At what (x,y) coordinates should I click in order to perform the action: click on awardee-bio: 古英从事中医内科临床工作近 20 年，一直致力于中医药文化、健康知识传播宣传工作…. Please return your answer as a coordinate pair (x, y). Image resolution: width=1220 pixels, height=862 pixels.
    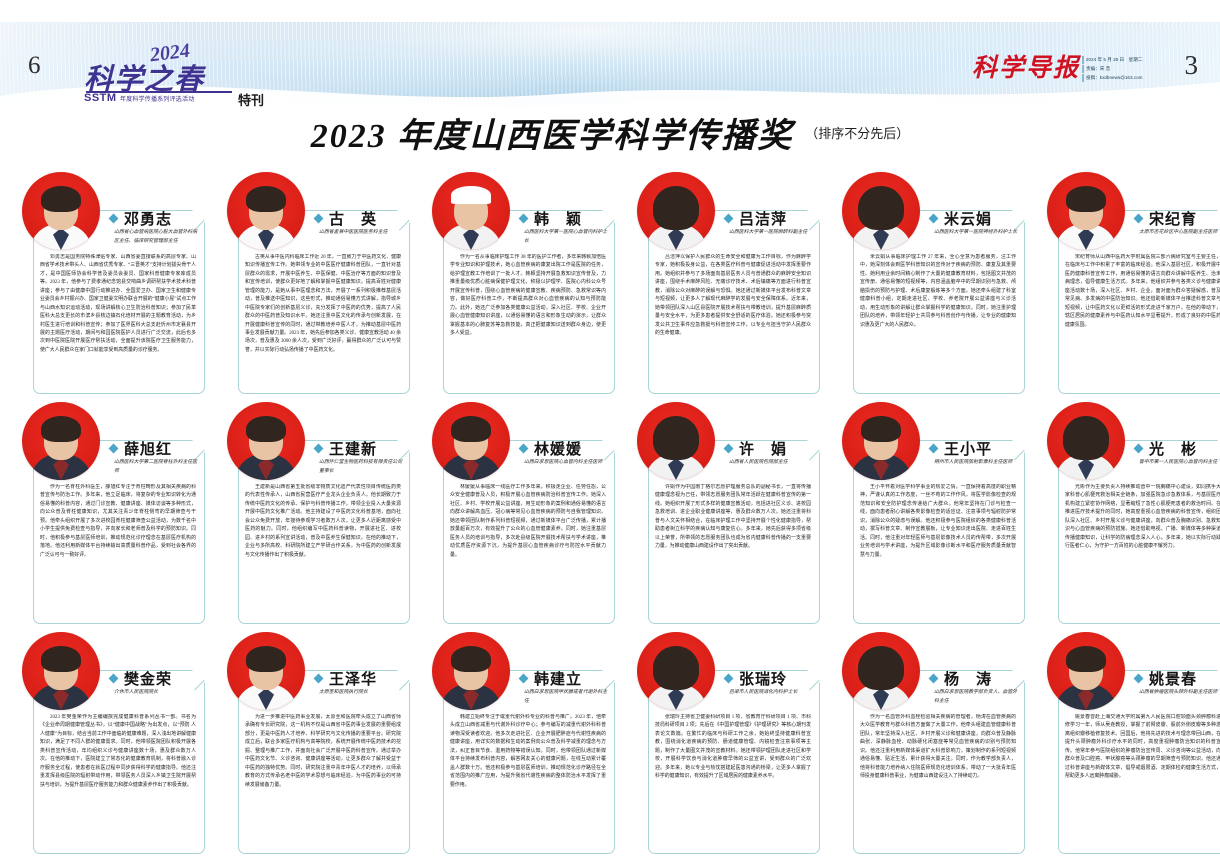
    Looking at the image, I should click on (323, 304).